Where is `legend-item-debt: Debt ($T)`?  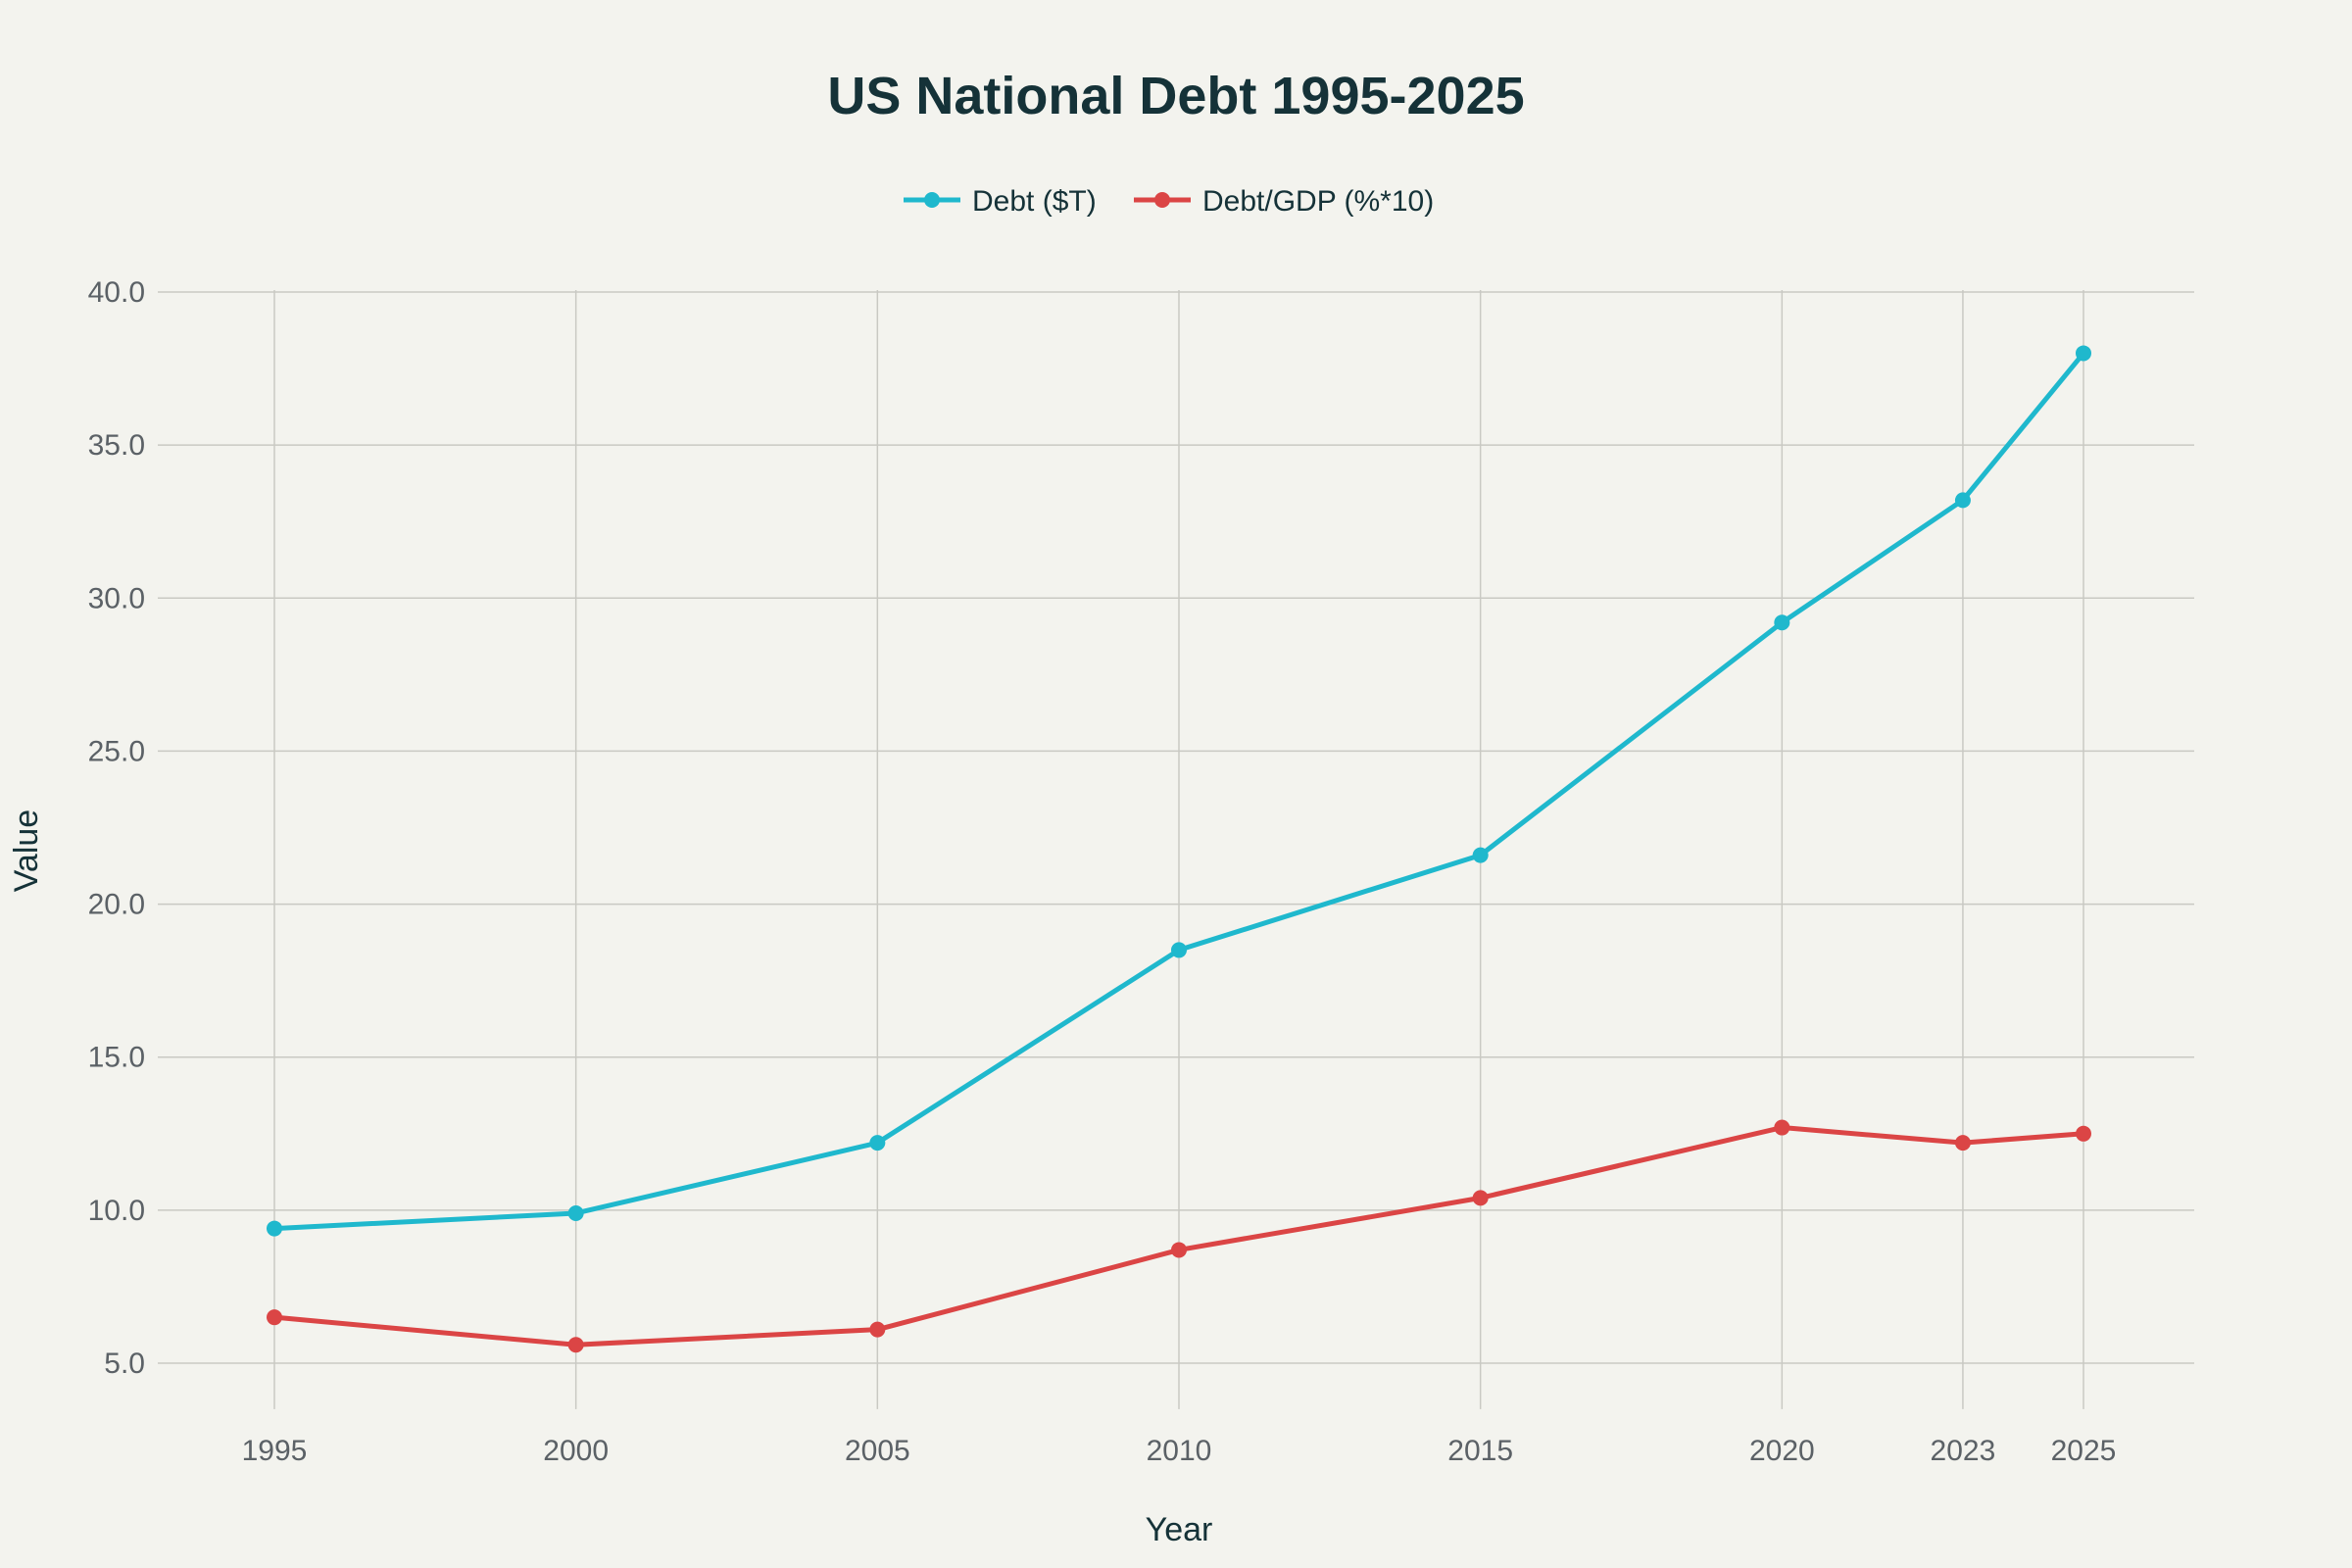 legend-item-debt: Debt ($T) is located at coordinates (1000, 201).